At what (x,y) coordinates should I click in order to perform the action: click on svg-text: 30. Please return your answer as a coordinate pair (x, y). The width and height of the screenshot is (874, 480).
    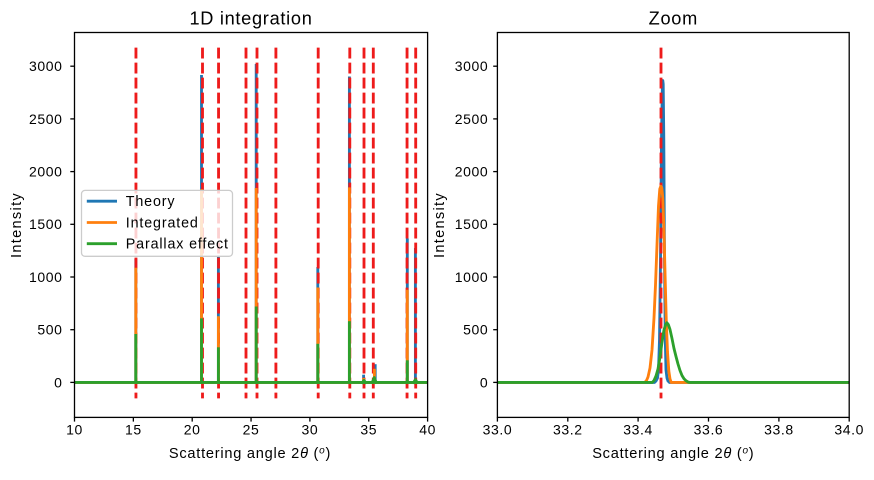
    Looking at the image, I should click on (310, 430).